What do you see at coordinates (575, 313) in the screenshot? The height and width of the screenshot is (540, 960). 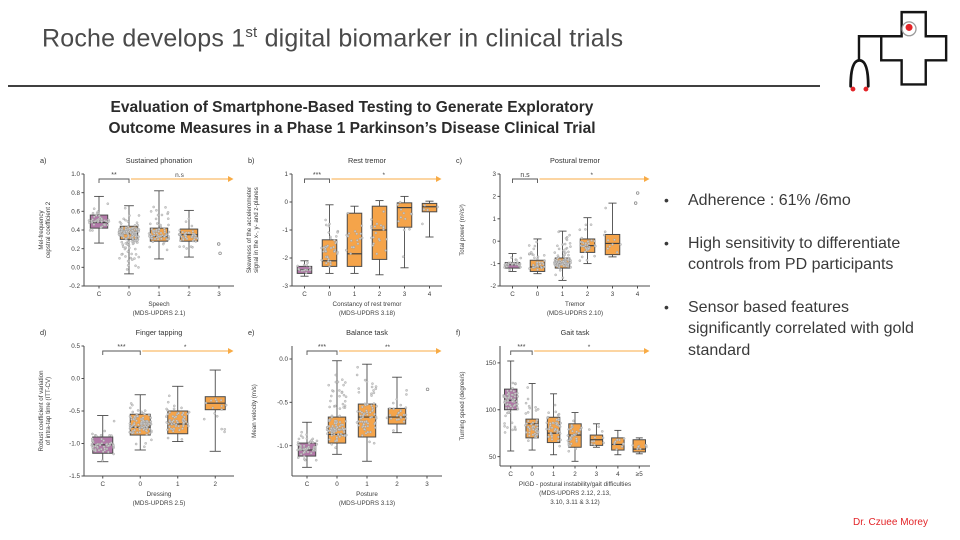 I see `svg-text: (MDS-UPDRS 2.10)` at bounding box center [575, 313].